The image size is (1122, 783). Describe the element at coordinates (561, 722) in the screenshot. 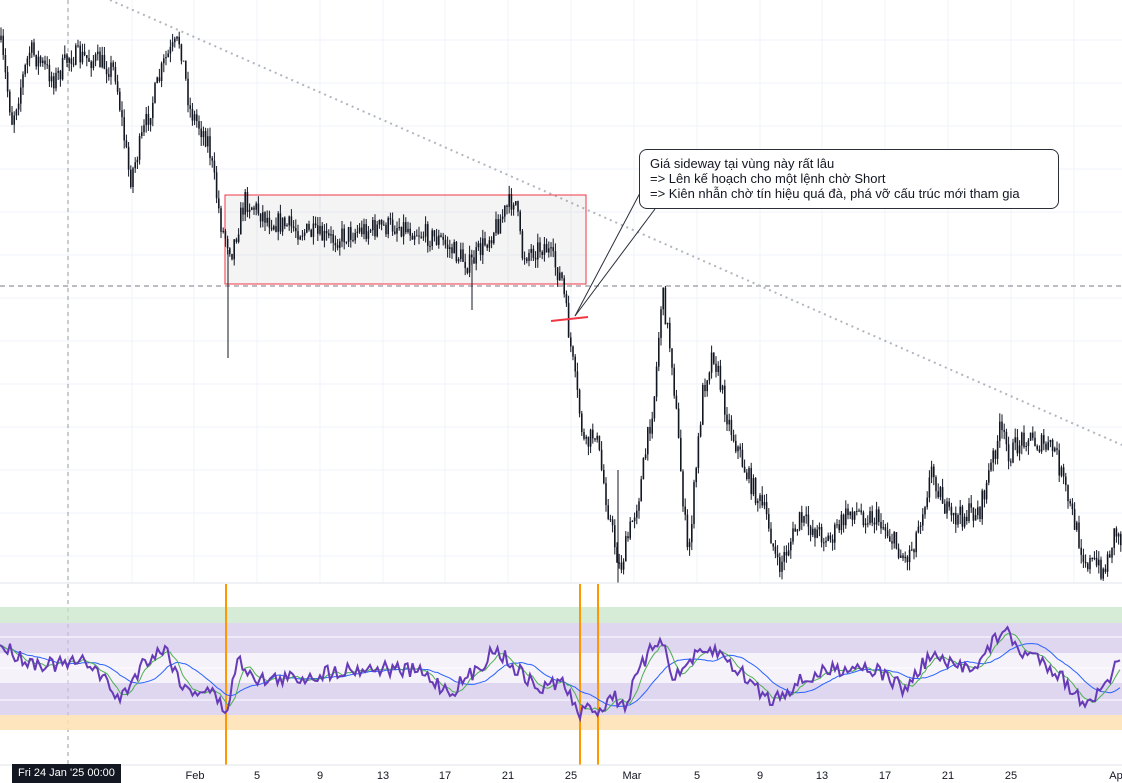

I see `oversold-band` at that location.